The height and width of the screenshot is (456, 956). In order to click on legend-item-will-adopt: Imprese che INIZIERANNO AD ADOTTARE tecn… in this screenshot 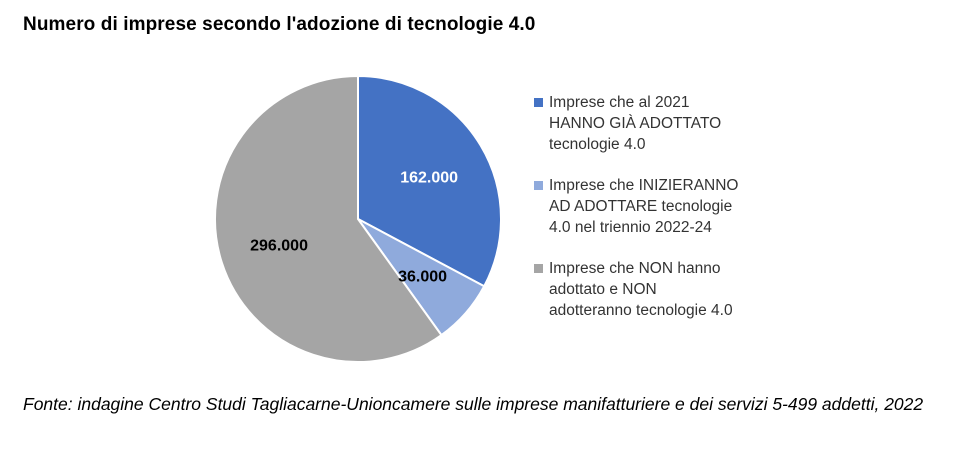, I will do `click(684, 206)`.